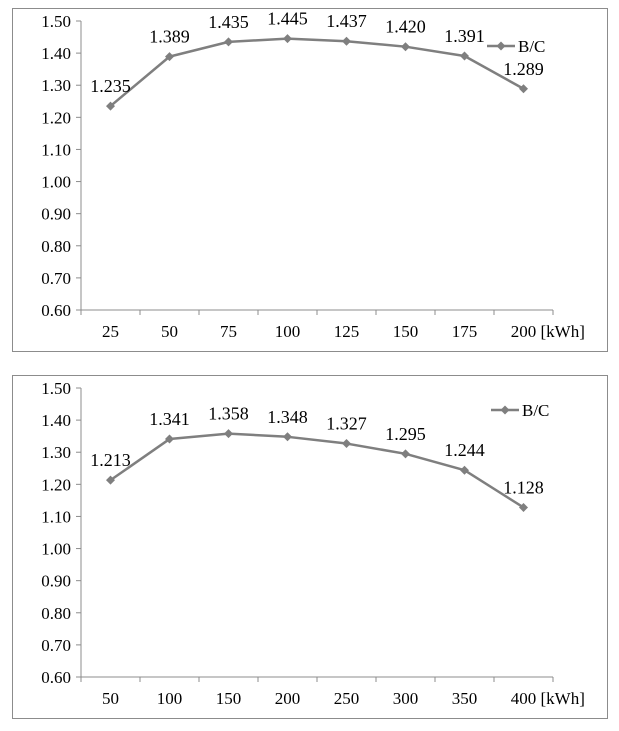 The width and height of the screenshot is (619, 731). I want to click on x-tick-label: 175, so click(465, 331).